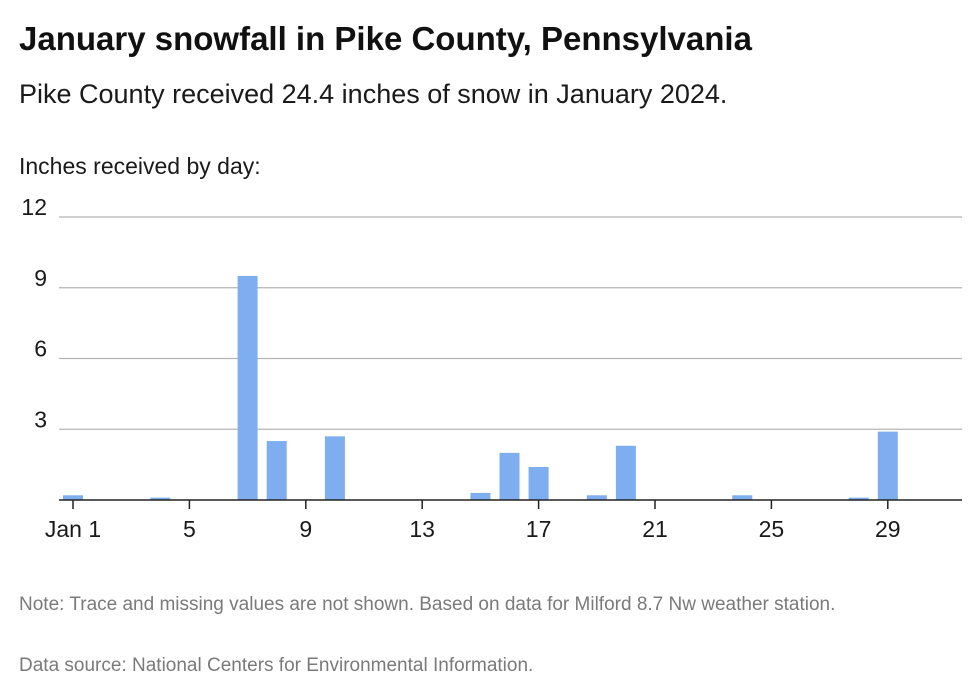 The height and width of the screenshot is (699, 980). I want to click on y-tick-label: 12, so click(34, 207).